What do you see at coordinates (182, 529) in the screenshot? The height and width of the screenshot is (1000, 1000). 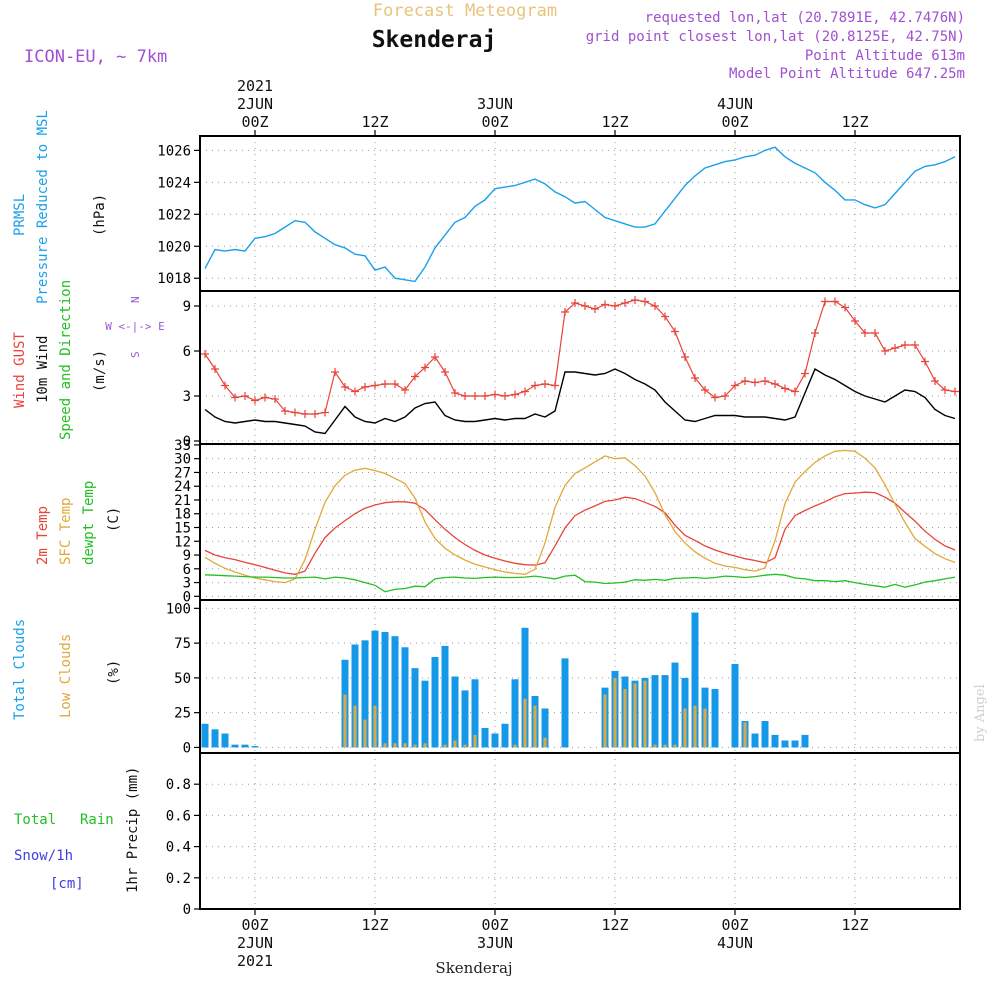 I see `ytick-label: 15` at bounding box center [182, 529].